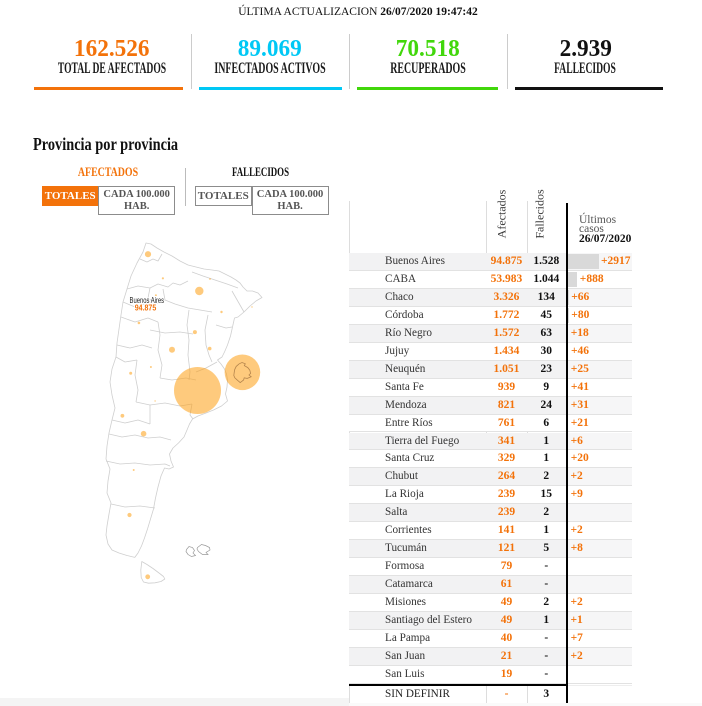 Image resolution: width=702 pixels, height=706 pixels. What do you see at coordinates (147, 300) in the screenshot?
I see `svg-text: Buenos Aires` at bounding box center [147, 300].